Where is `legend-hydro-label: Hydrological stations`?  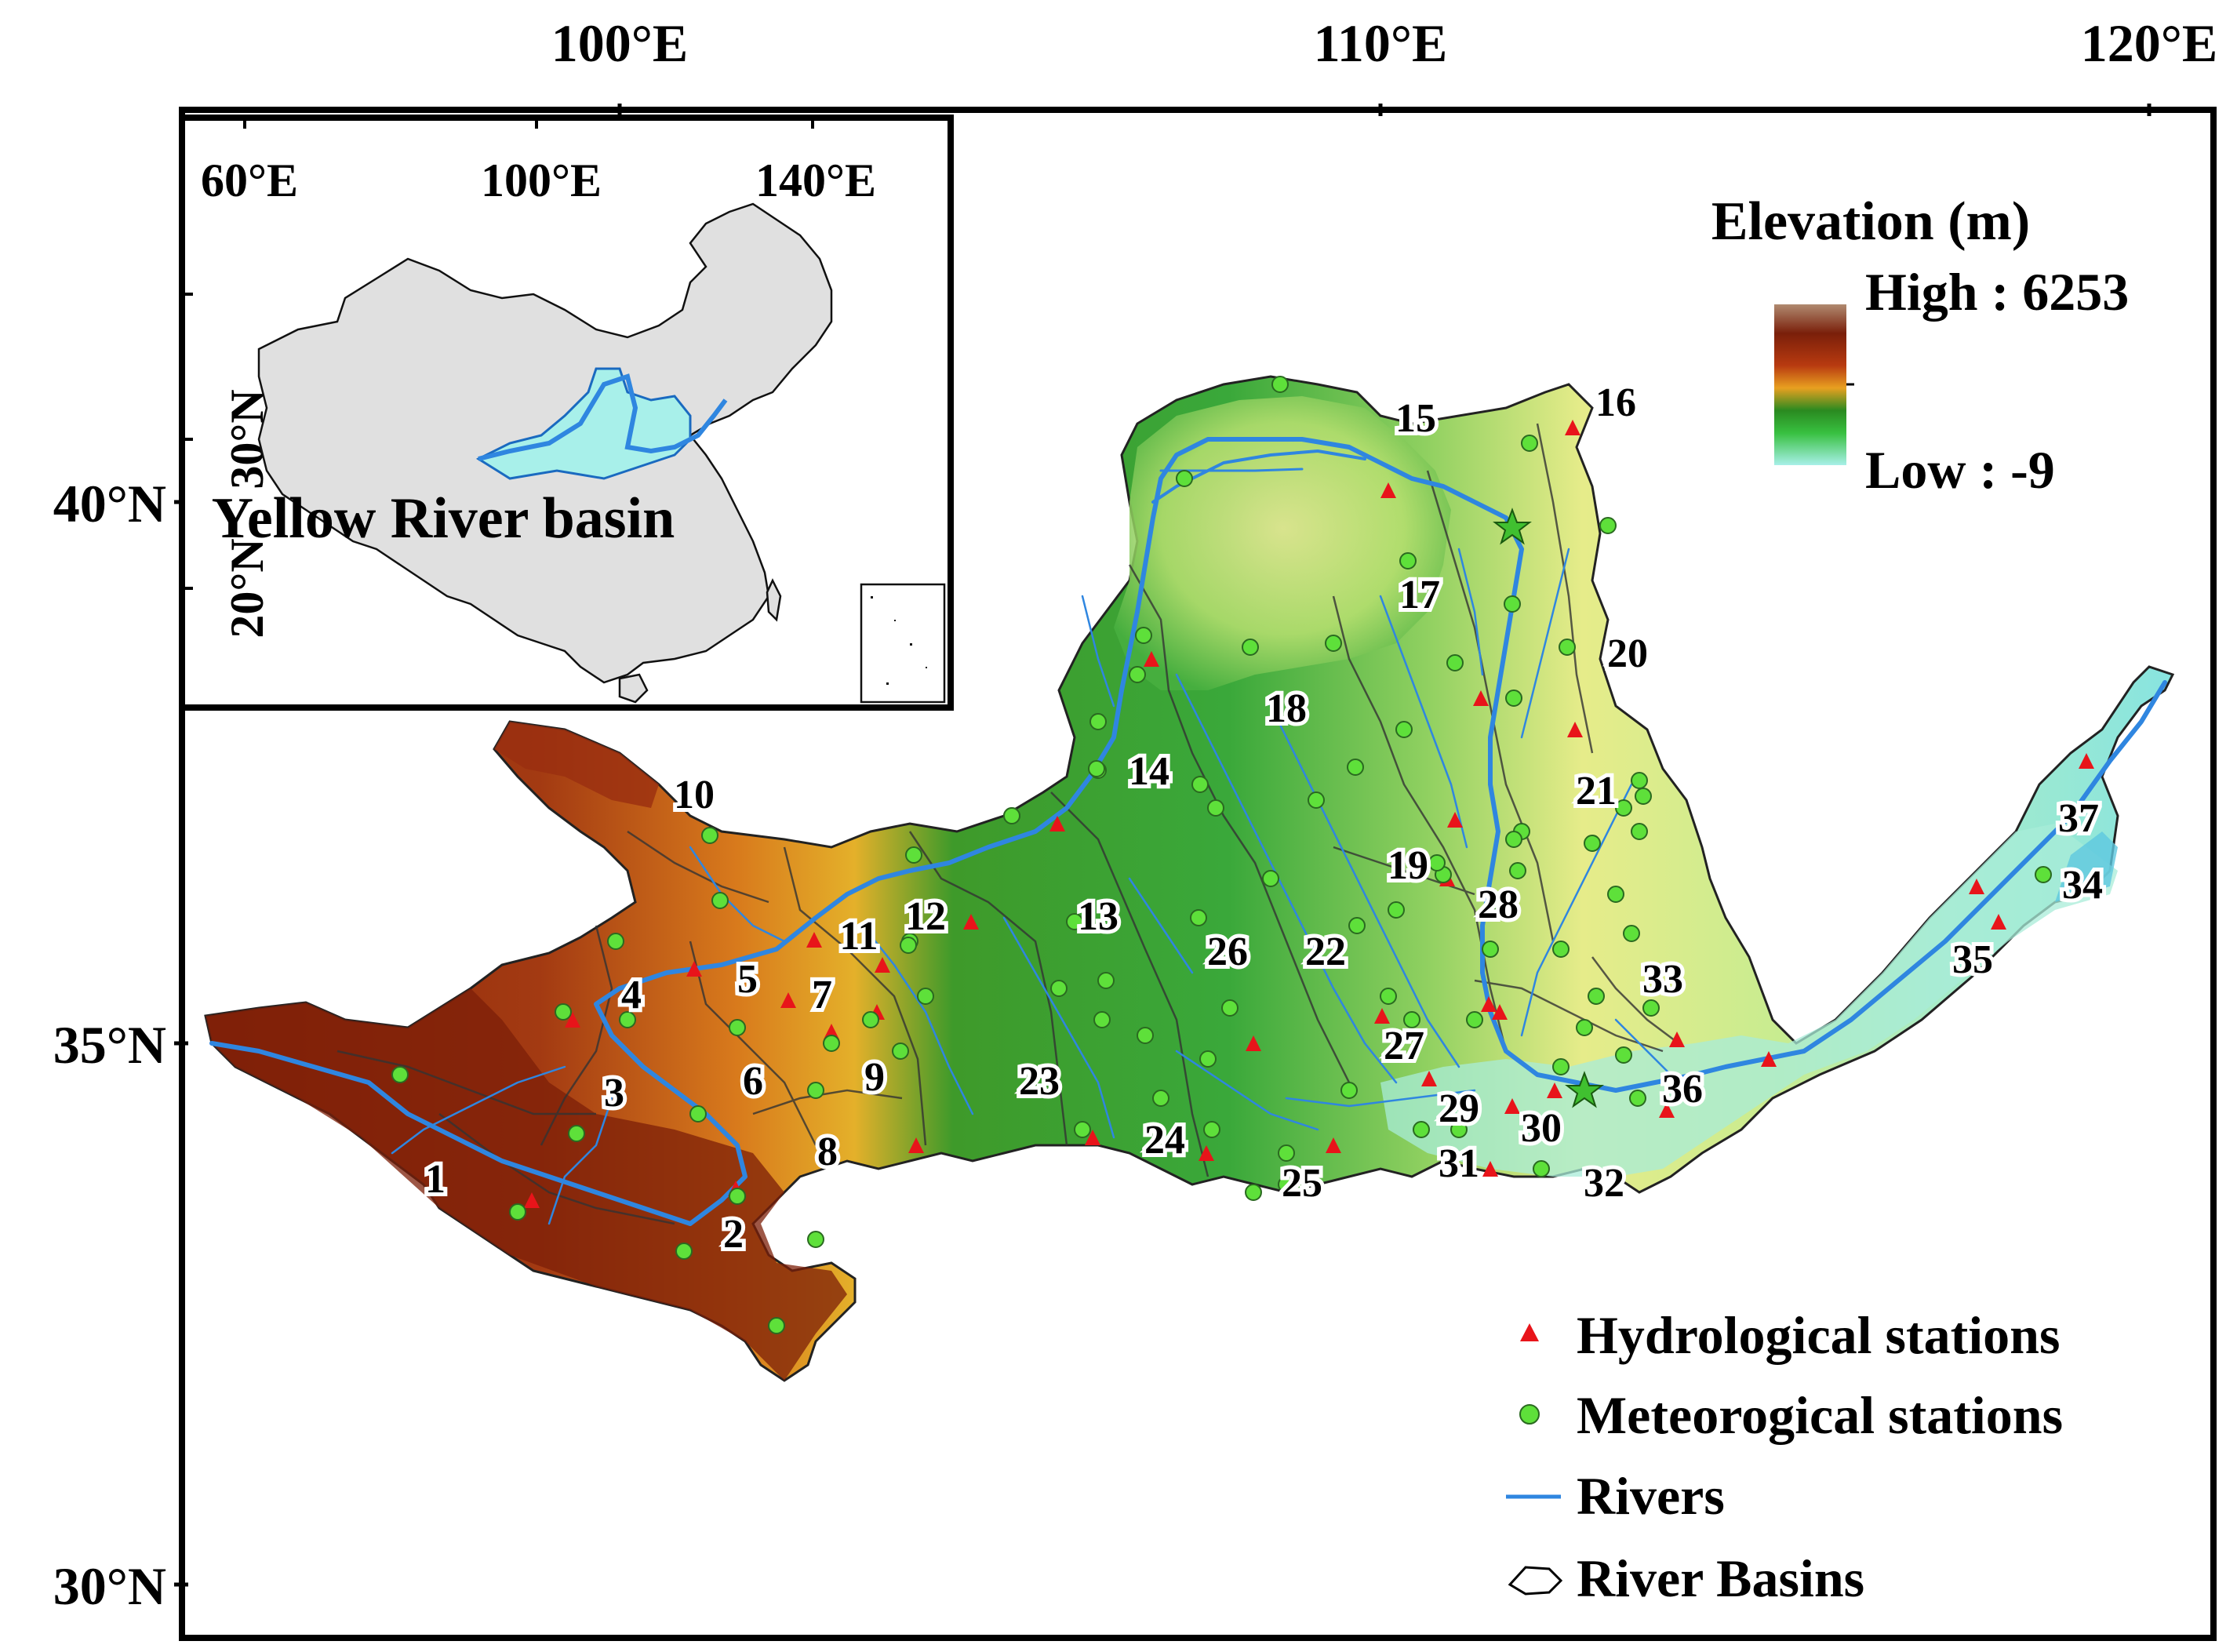
legend-hydro-label: Hydrological stations is located at coordinates (1818, 1335).